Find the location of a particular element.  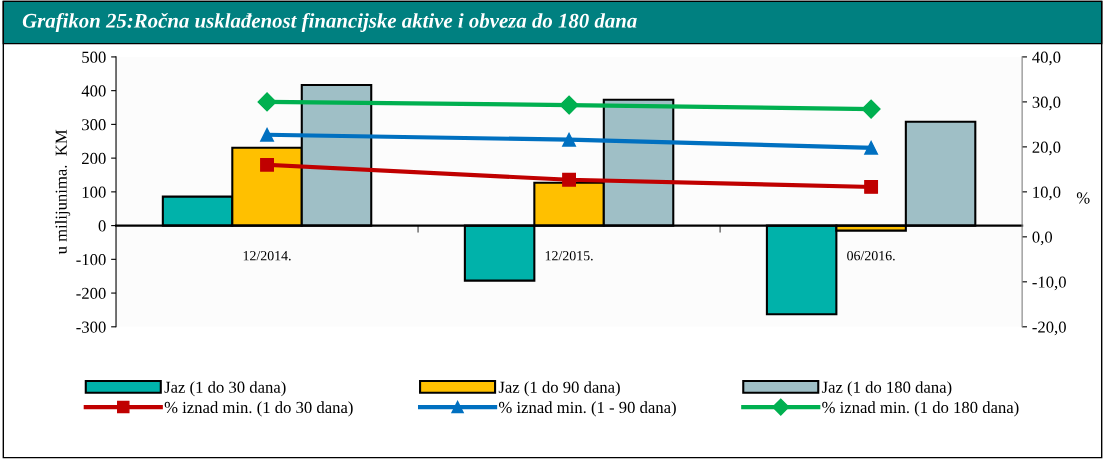

legend-label: Jaz (1 do 90 dana) is located at coordinates (559, 389).